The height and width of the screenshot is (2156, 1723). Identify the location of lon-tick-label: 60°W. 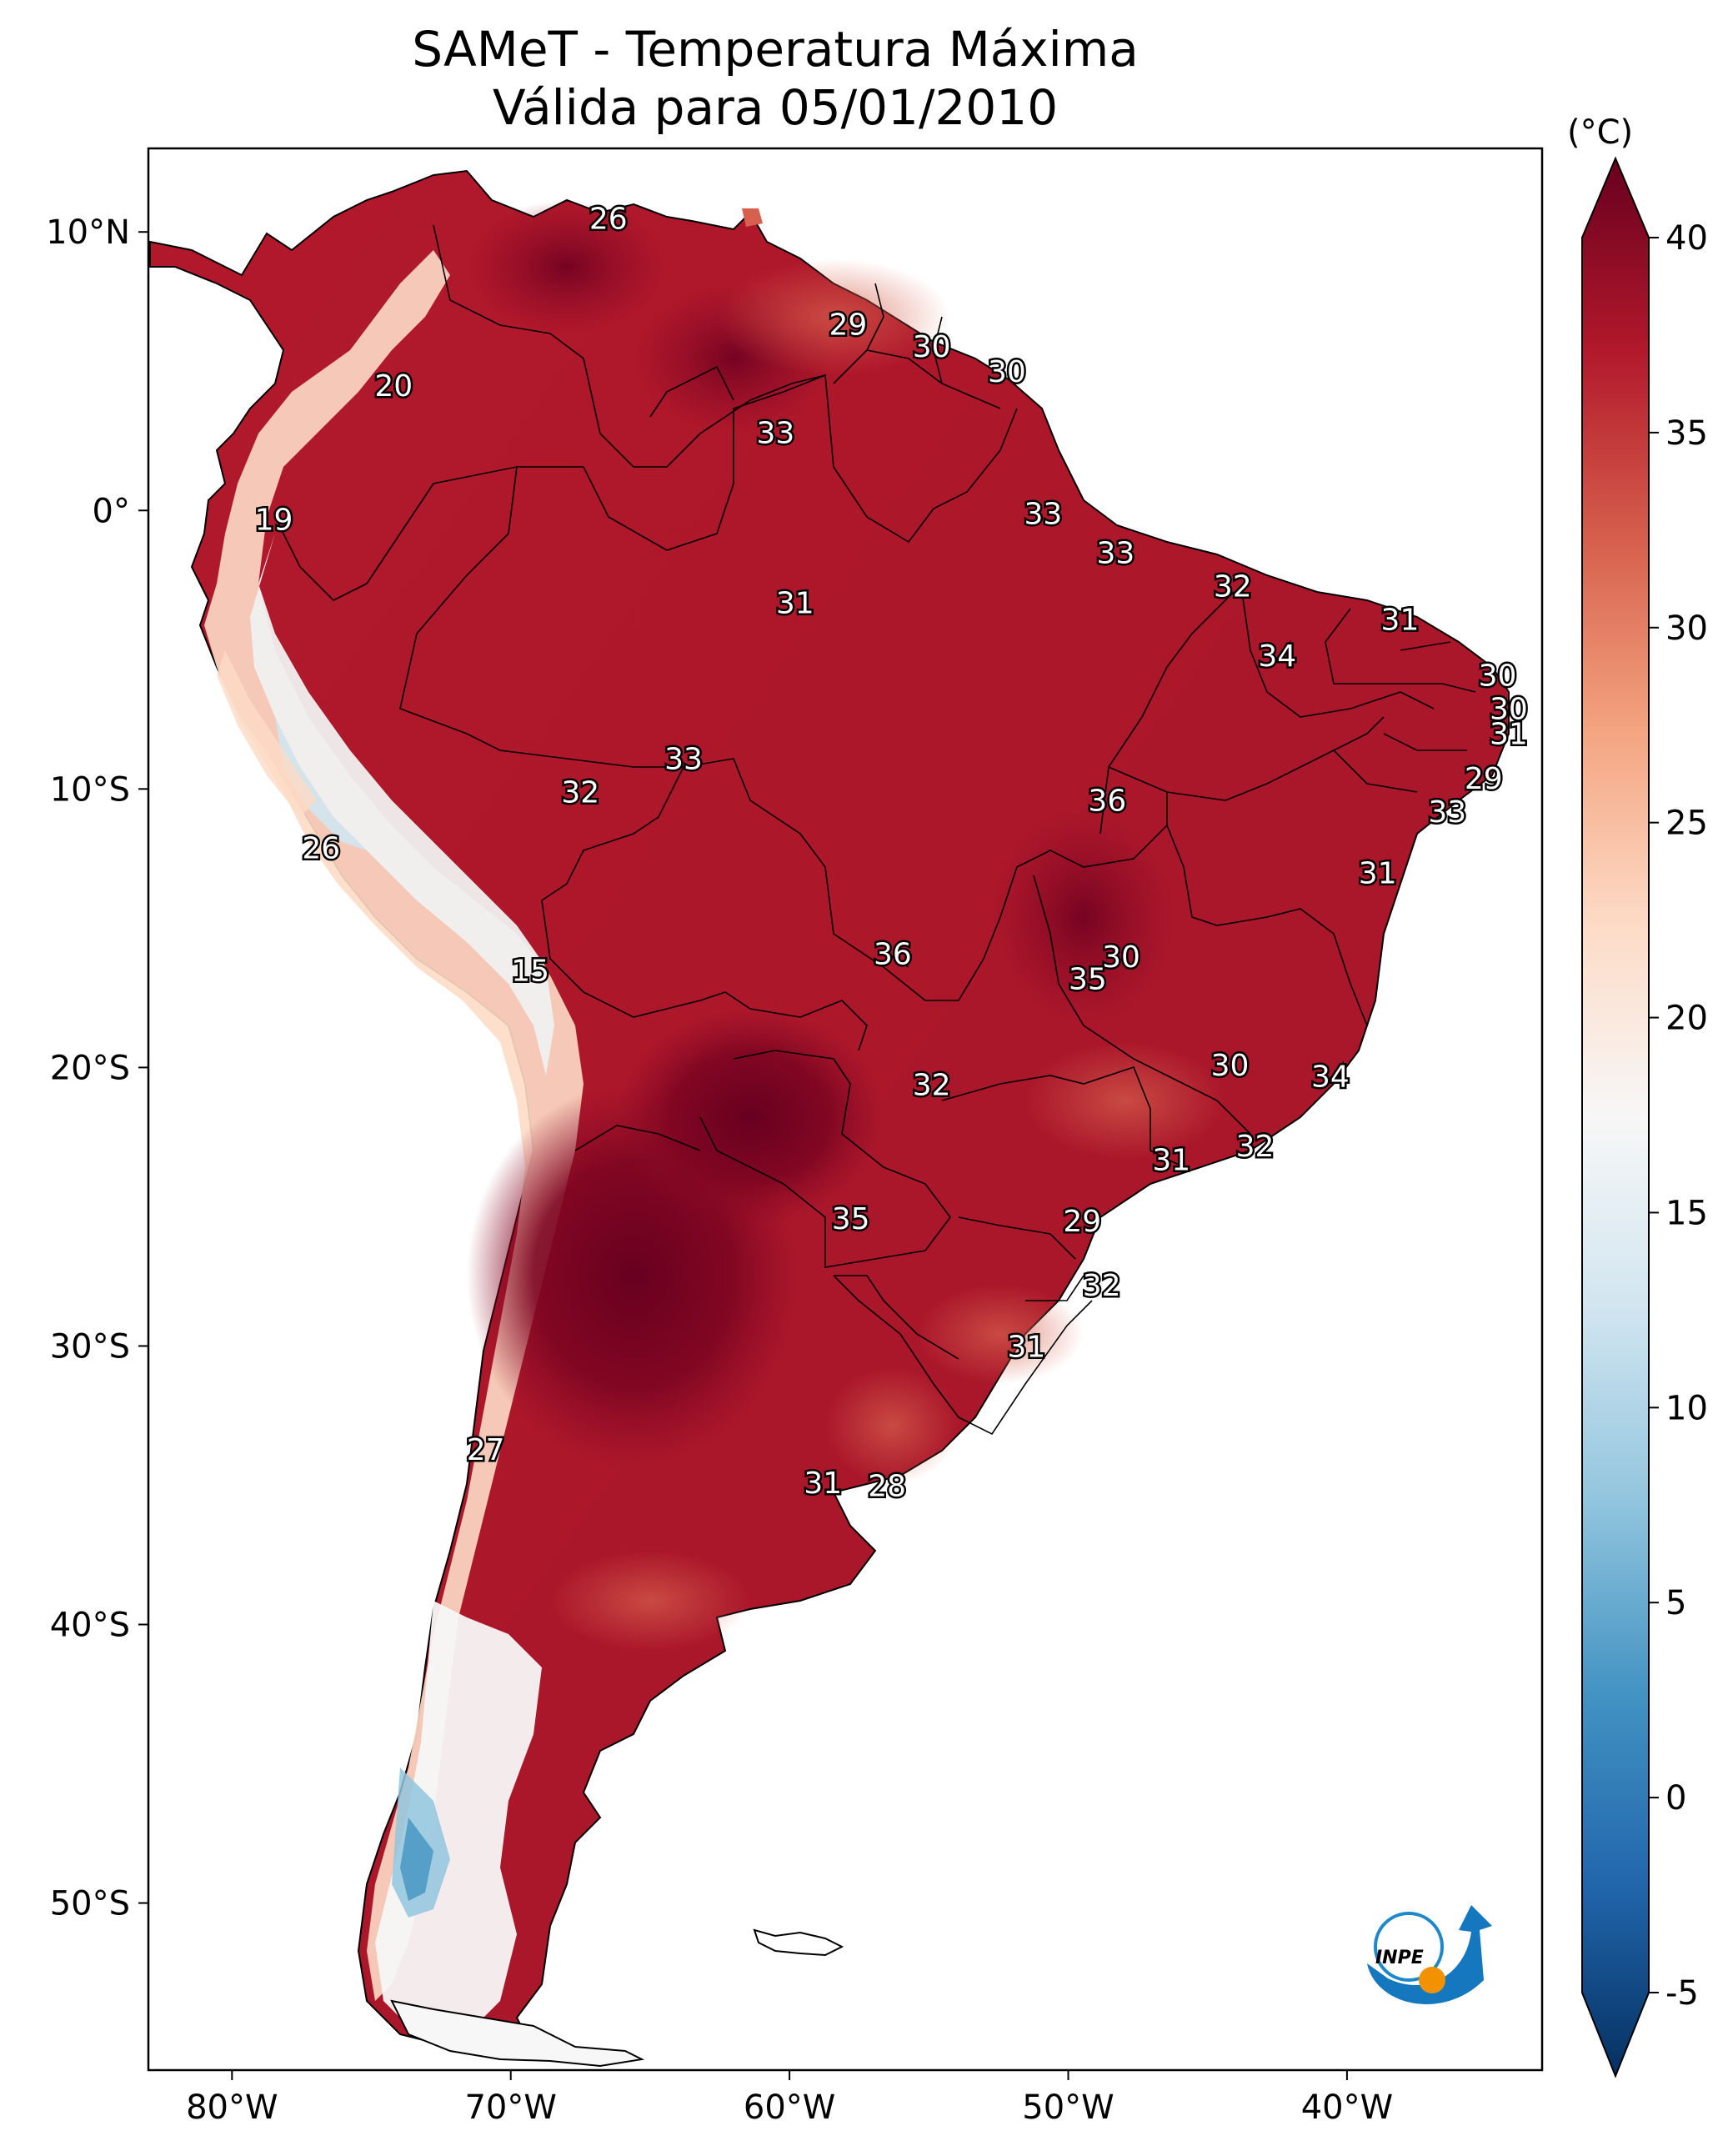
(790, 2107).